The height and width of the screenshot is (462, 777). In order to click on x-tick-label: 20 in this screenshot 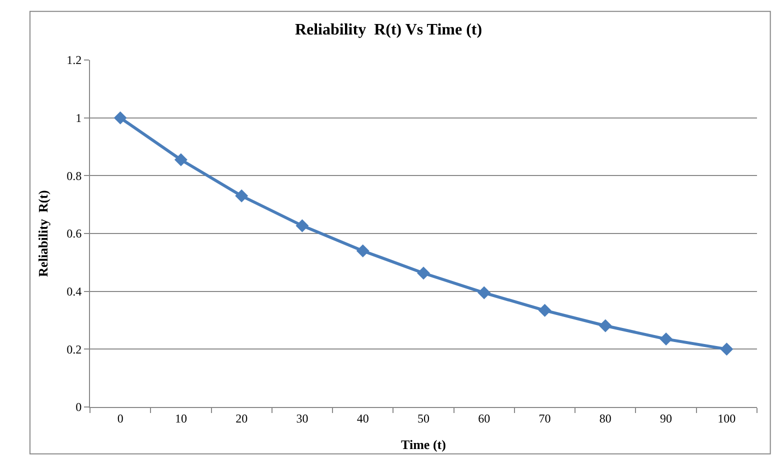, I will do `click(242, 418)`.